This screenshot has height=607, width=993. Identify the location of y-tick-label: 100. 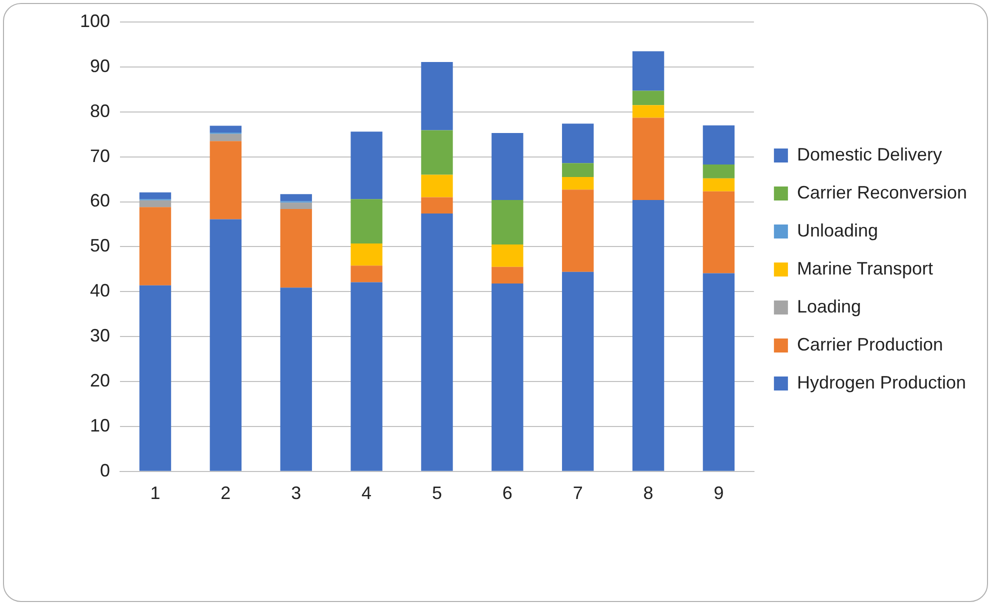
(95, 20).